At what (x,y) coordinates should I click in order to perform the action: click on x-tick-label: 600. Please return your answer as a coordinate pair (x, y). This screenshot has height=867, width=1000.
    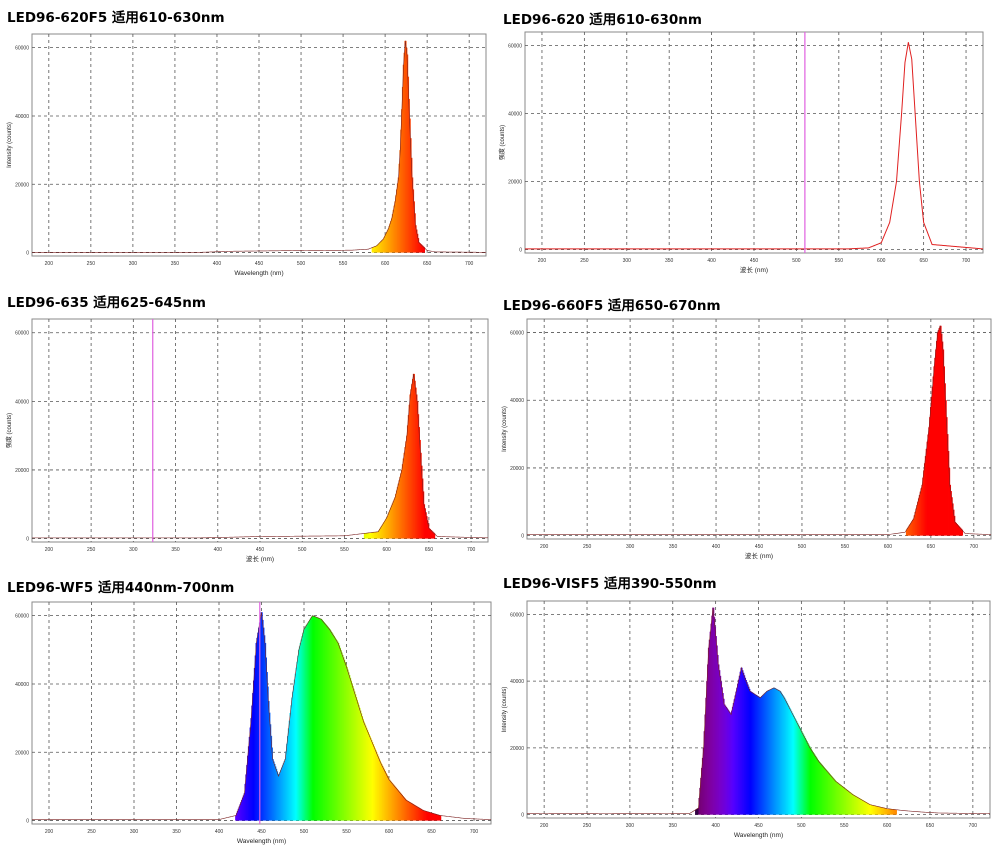
    Looking at the image, I should click on (888, 547).